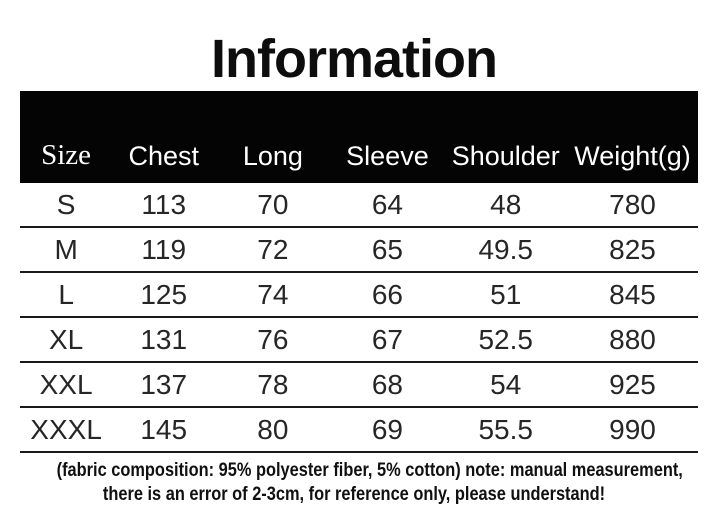  Describe the element at coordinates (273, 429) in the screenshot. I see `long-cell: 80` at that location.